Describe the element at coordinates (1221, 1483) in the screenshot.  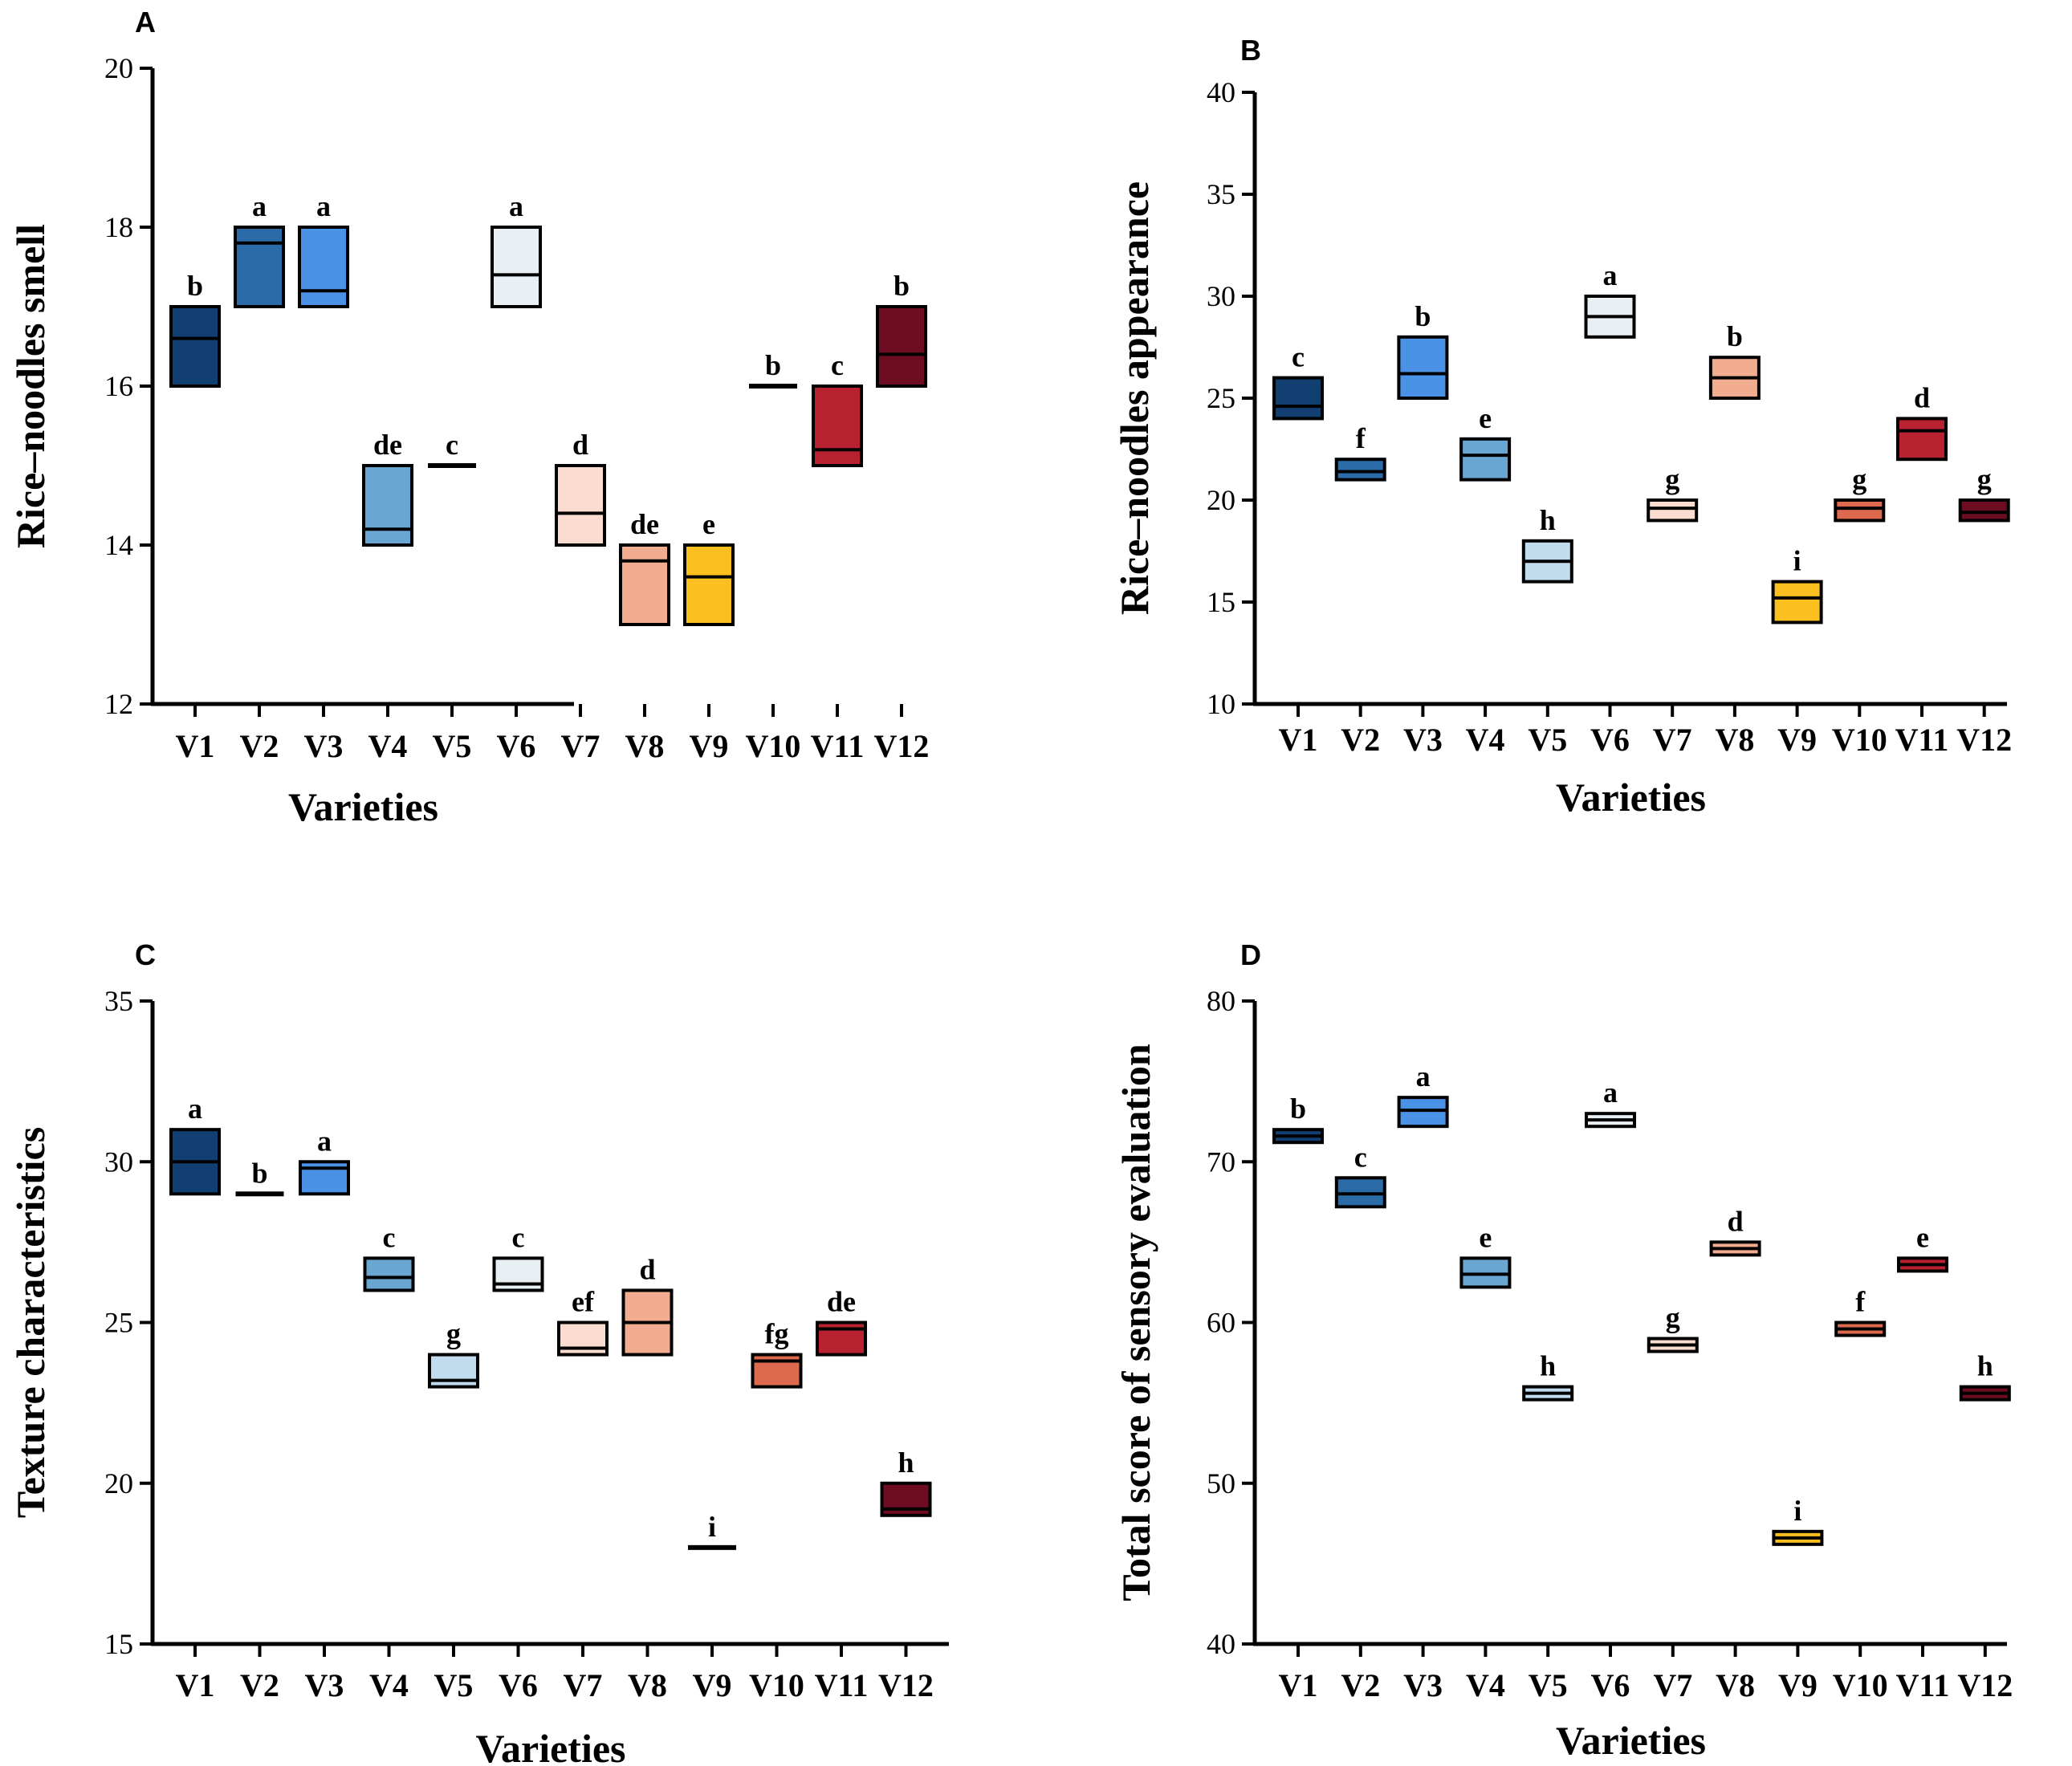
I see `y-tick-label: 50` at that location.